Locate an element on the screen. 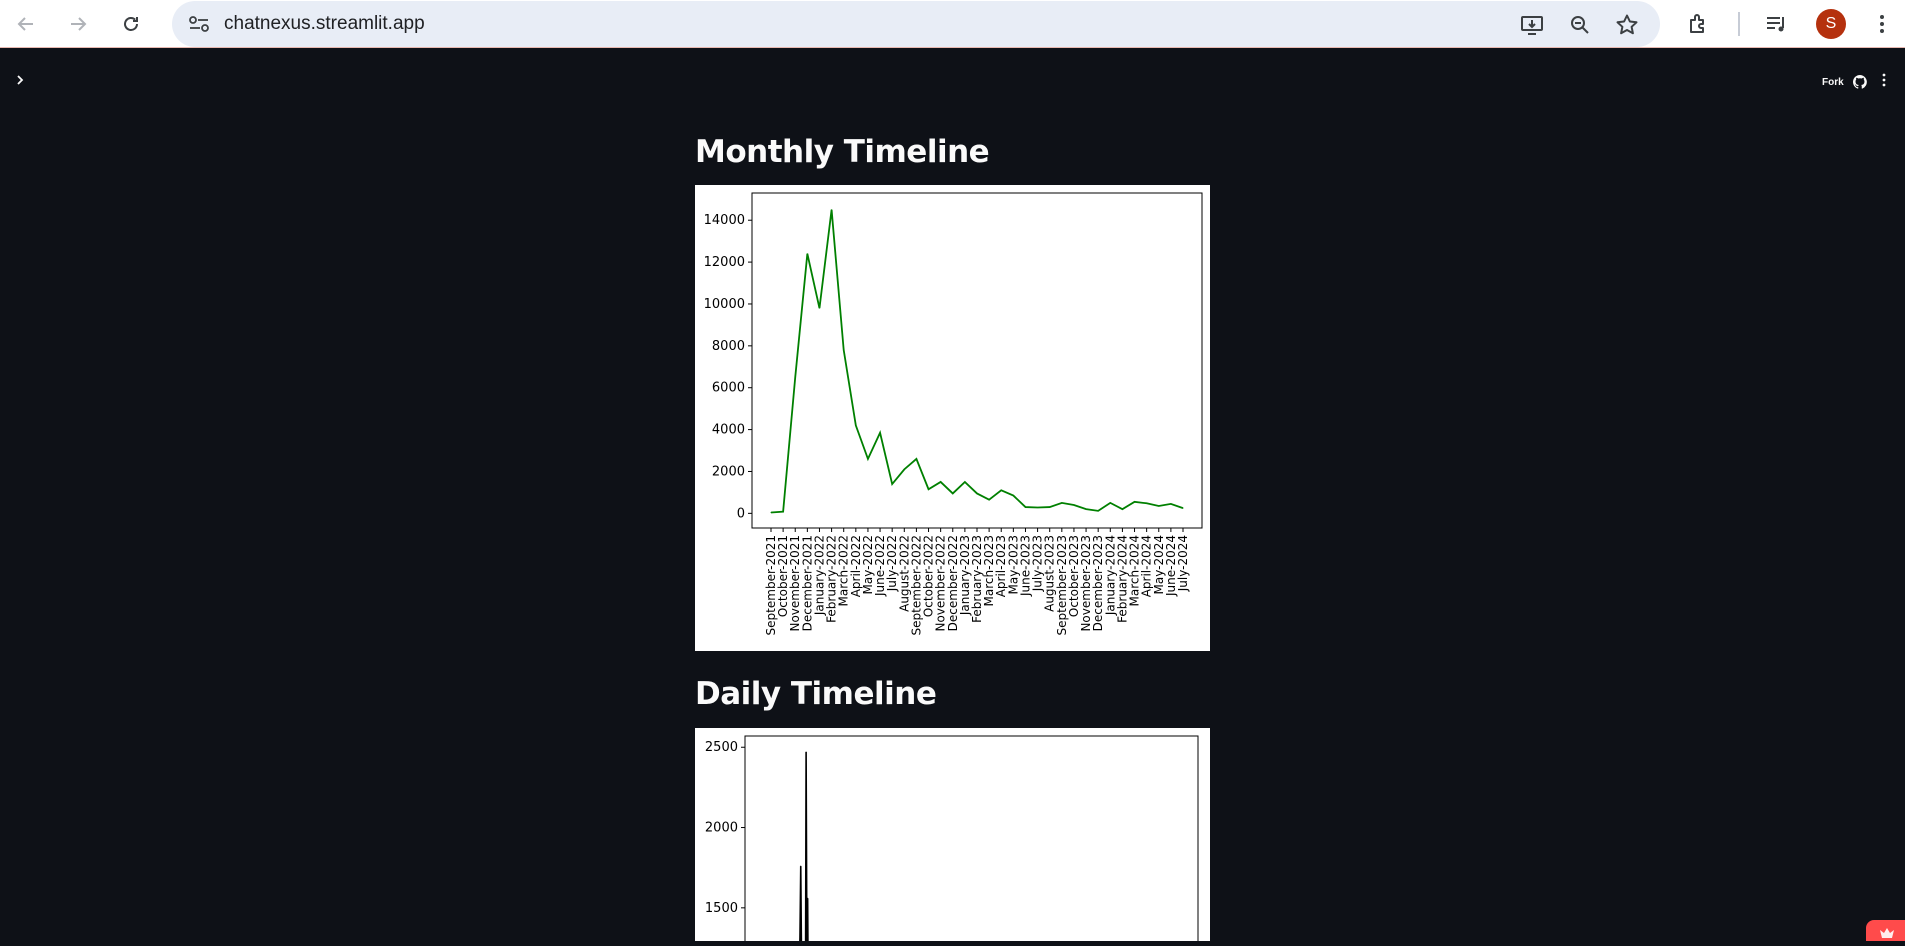 This screenshot has width=1905, height=946. x-tick-label: January-2023 is located at coordinates (965, 575).